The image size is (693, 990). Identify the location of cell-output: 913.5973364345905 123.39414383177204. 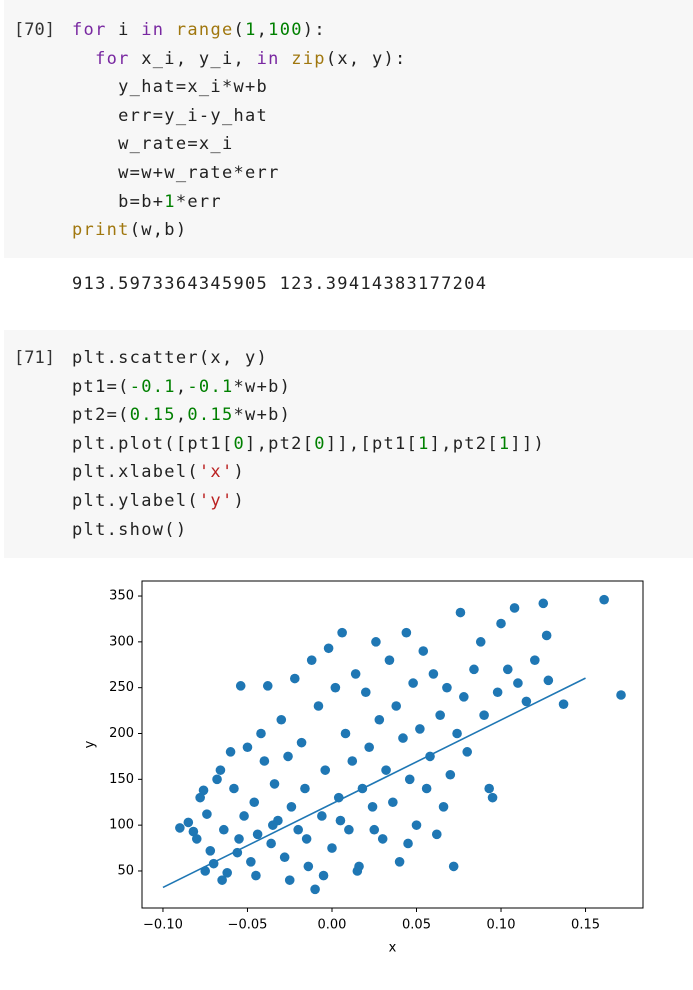
(280, 284).